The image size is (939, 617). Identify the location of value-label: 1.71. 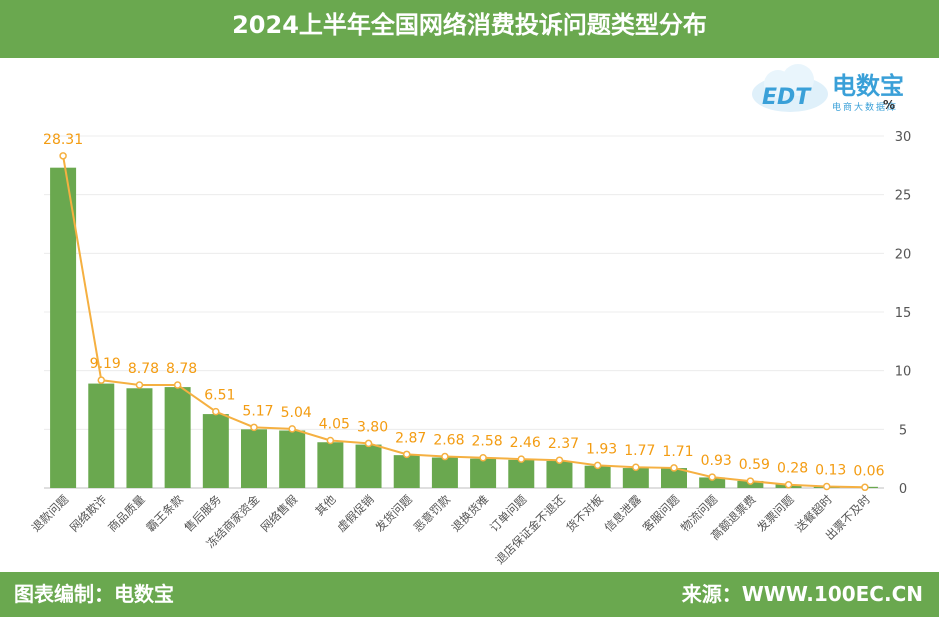
(677, 452).